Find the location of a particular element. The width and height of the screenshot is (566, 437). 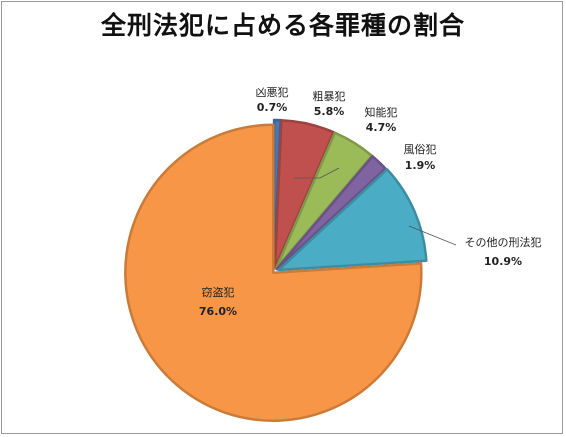

slice-category-label: 窃盗犯 is located at coordinates (218, 292).